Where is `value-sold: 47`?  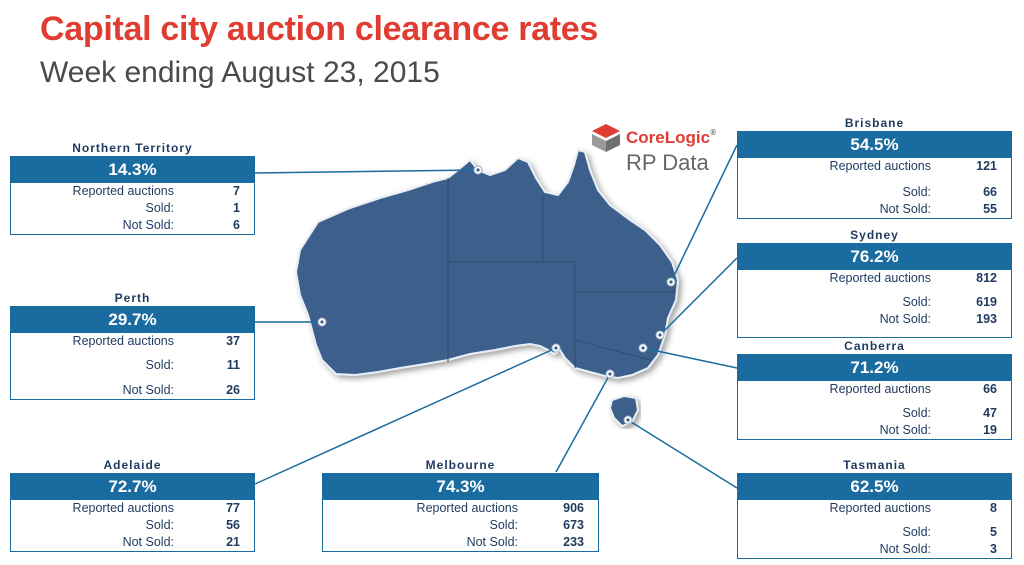 value-sold: 47 is located at coordinates (990, 413).